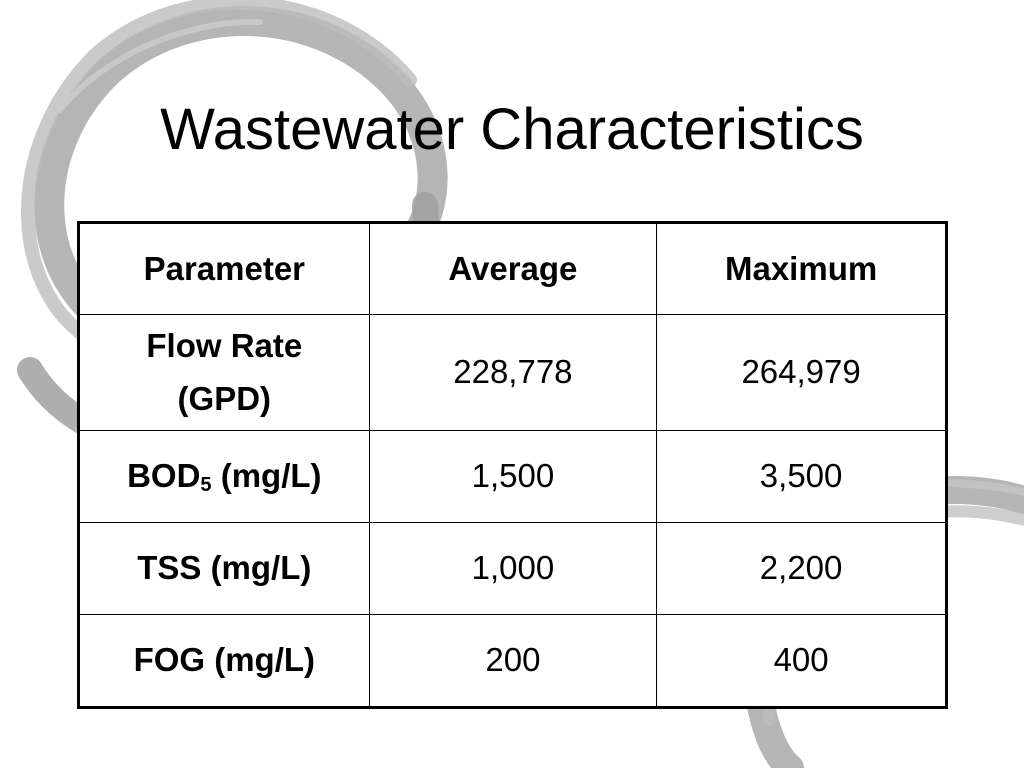 Image resolution: width=1024 pixels, height=768 pixels. Describe the element at coordinates (206, 485) in the screenshot. I see `parameter-subscript: 5` at that location.